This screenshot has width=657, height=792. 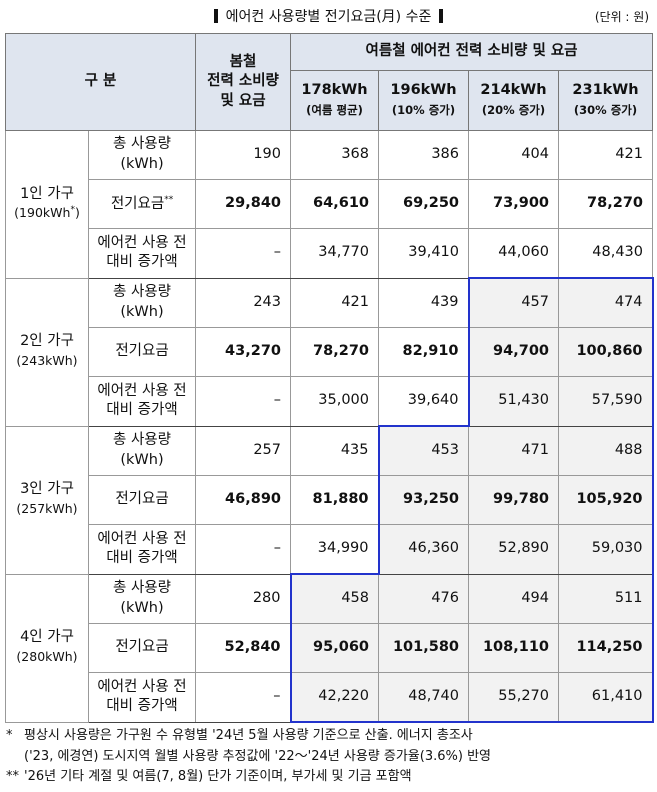 What do you see at coordinates (335, 549) in the screenshot?
I see `cell-value: 34,990` at bounding box center [335, 549].